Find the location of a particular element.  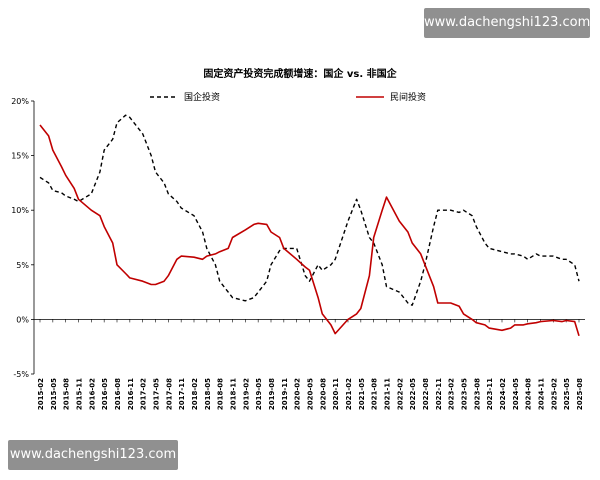

x-tick-label: 2023-05 is located at coordinates (465, 394).